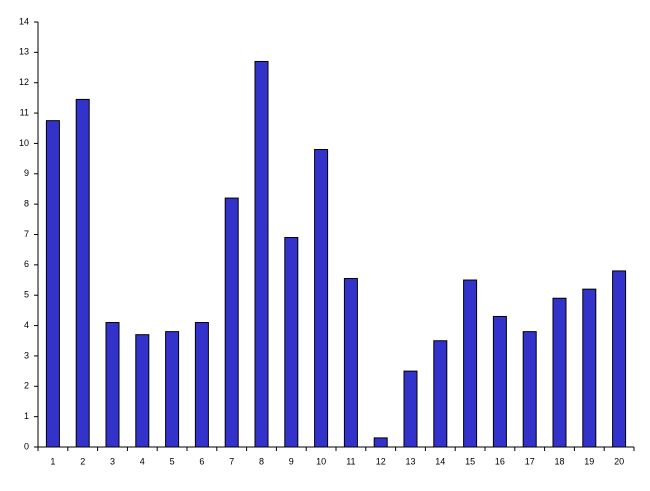  I want to click on x-tick-label: 19, so click(589, 461).